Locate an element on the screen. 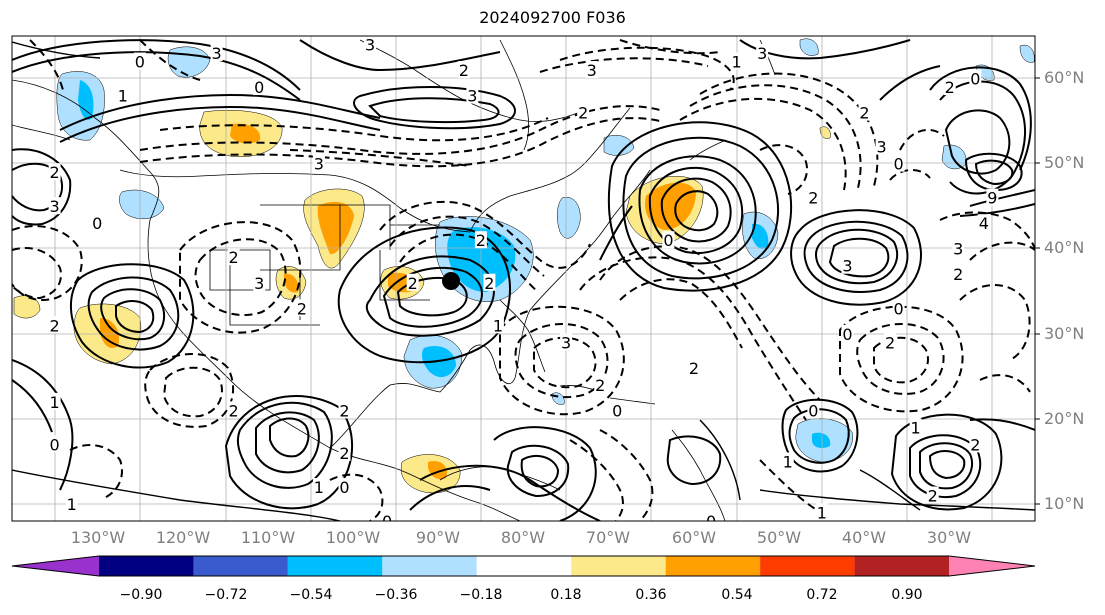  shade-east-blue is located at coordinates (569, 217).